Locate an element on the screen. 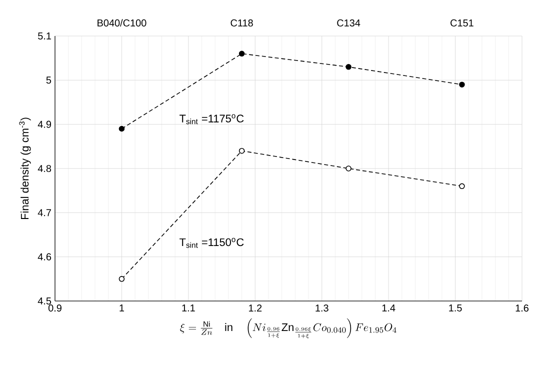  y-tick-label: 4.6 is located at coordinates (45, 256).